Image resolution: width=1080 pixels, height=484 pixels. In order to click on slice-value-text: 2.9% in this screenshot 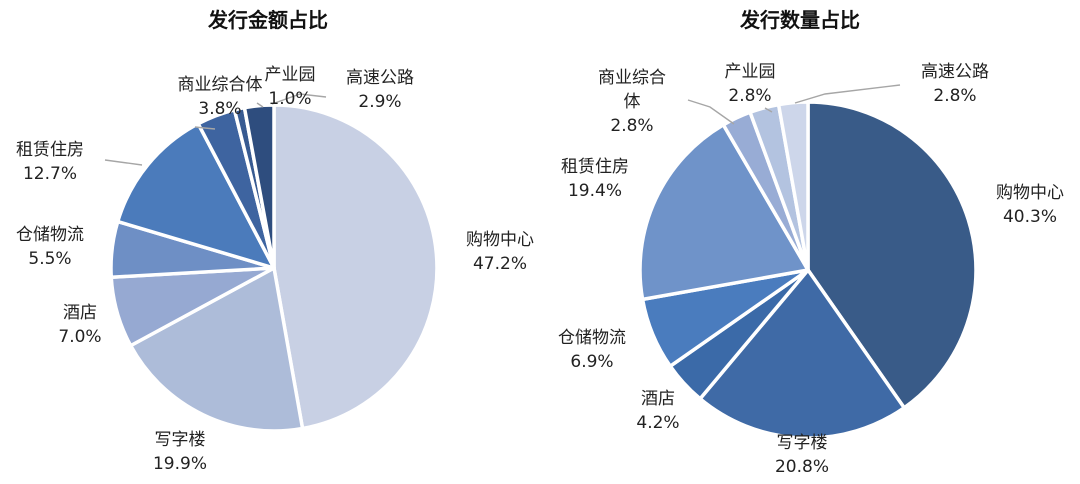, I will do `click(379, 102)`.